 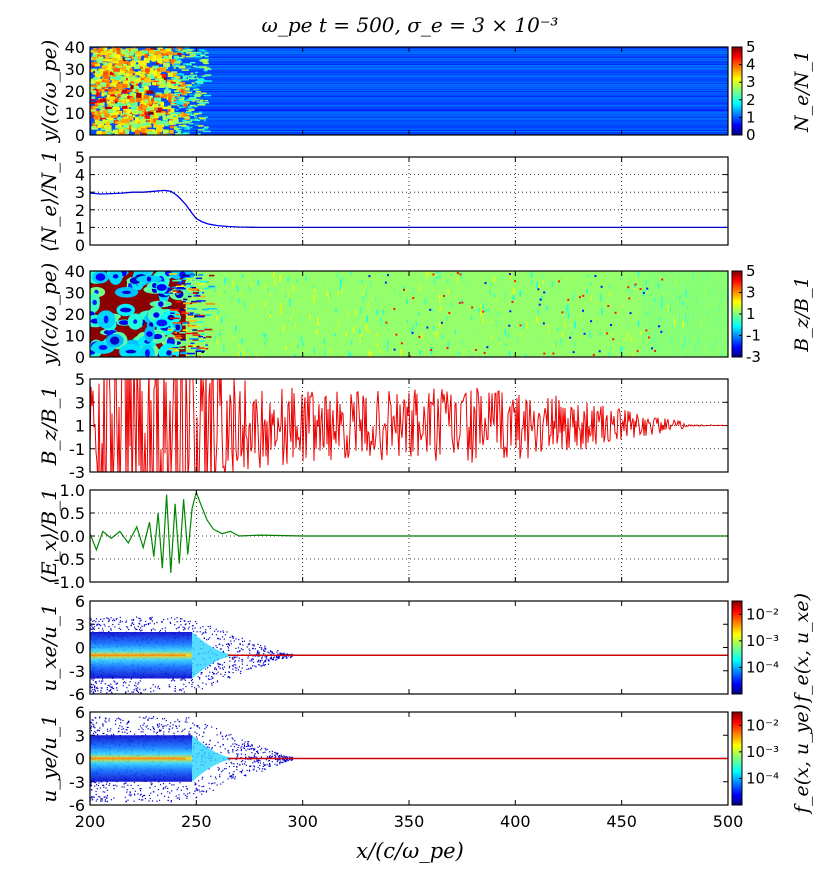 What do you see at coordinates (751, 100) in the screenshot?
I see `colorbar-tick-label: 2` at bounding box center [751, 100].